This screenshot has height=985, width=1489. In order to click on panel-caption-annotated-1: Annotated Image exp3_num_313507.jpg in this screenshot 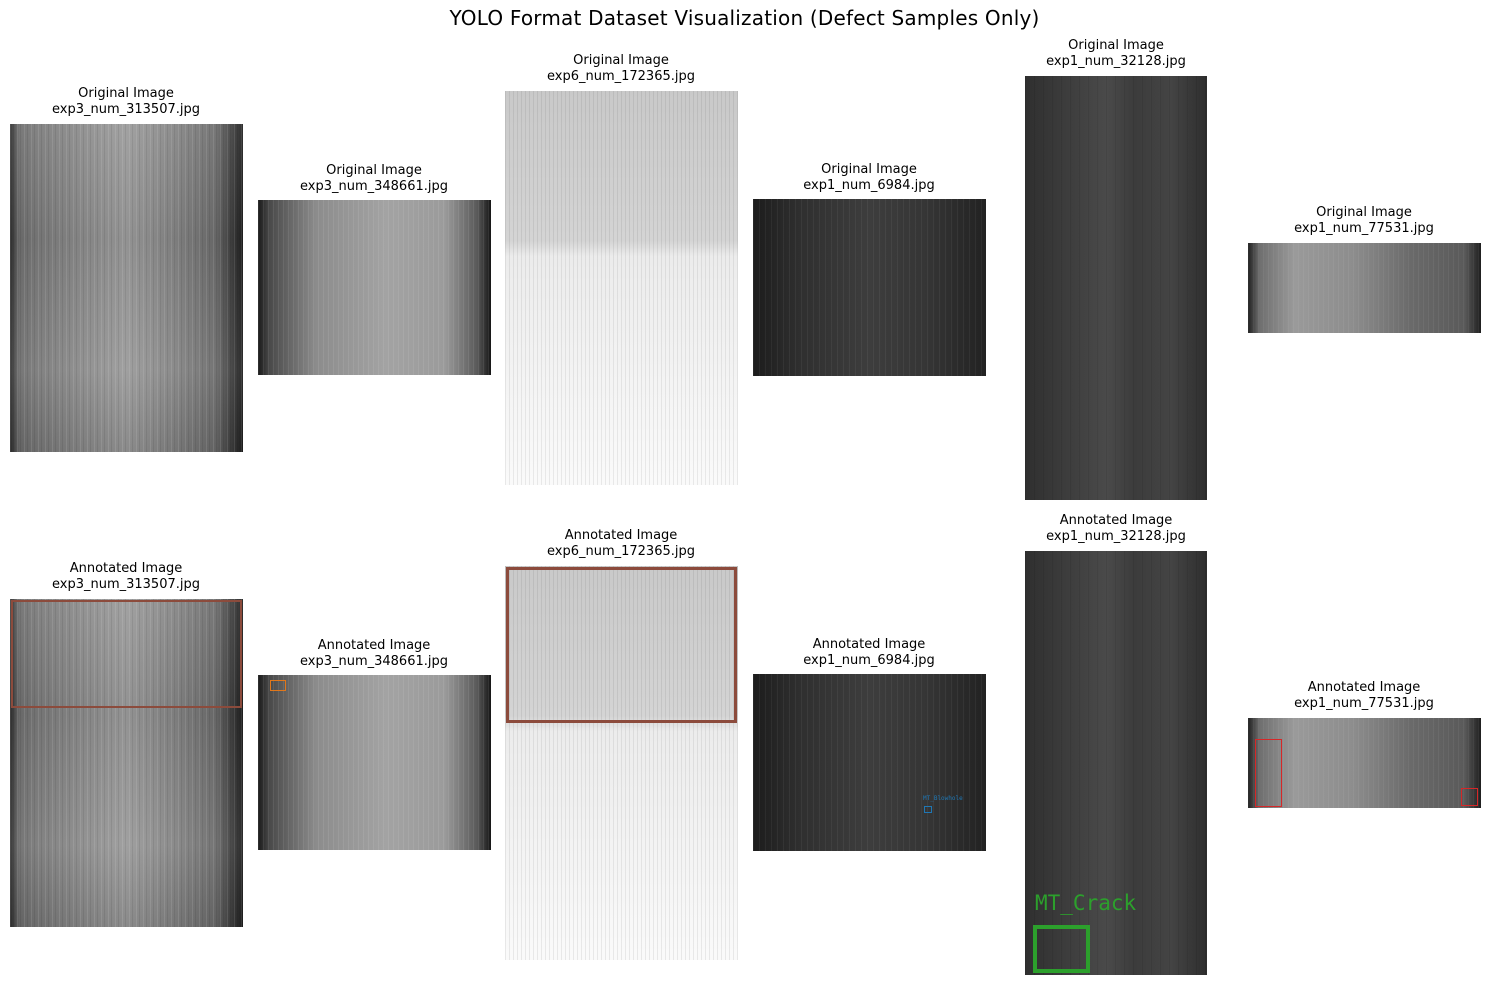, I will do `click(128, 577)`.